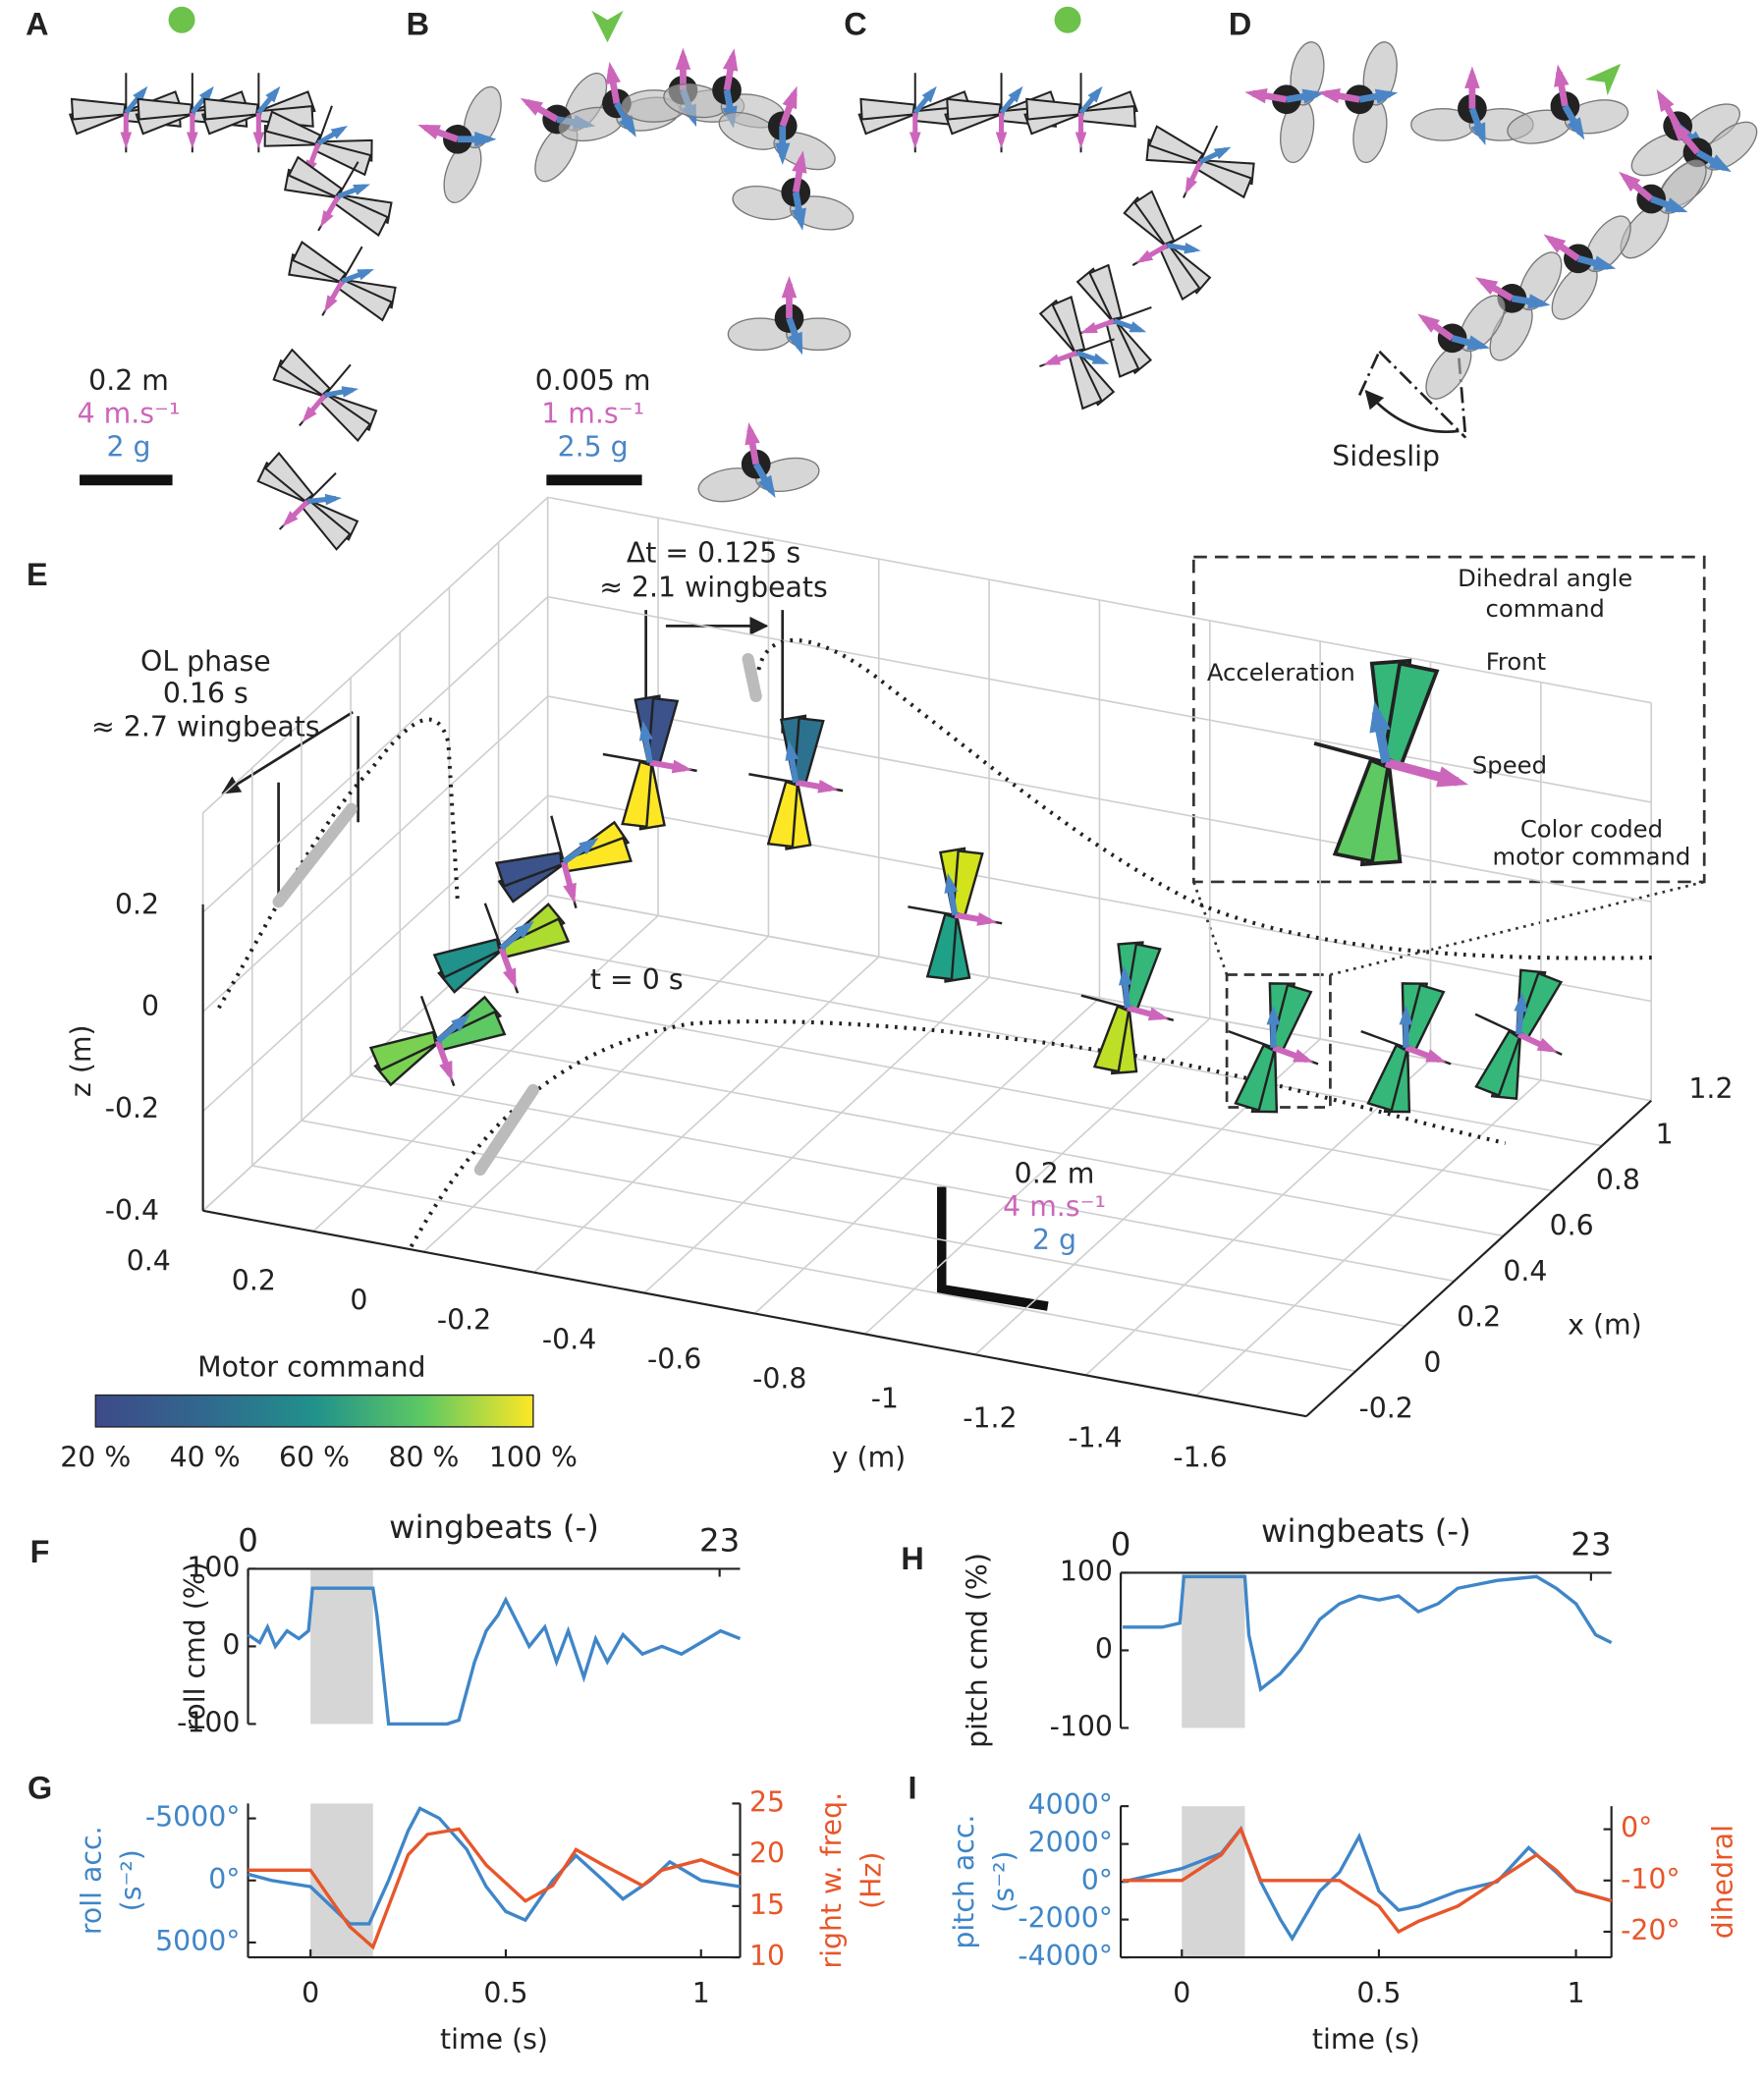  What do you see at coordinates (37, 574) in the screenshot?
I see `panel-label: E` at bounding box center [37, 574].